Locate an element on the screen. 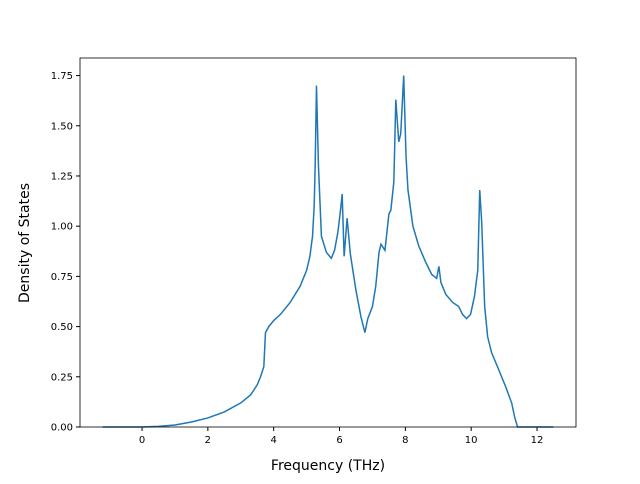 The image size is (640, 484). x-axis-label: Frequency (THz) is located at coordinates (328, 466).